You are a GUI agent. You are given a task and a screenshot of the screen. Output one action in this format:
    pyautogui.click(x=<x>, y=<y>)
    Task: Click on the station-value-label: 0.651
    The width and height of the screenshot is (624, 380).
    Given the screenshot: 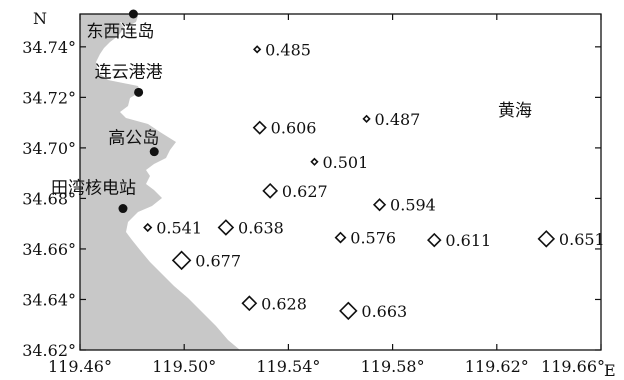 What is the action you would take?
    pyautogui.click(x=582, y=239)
    